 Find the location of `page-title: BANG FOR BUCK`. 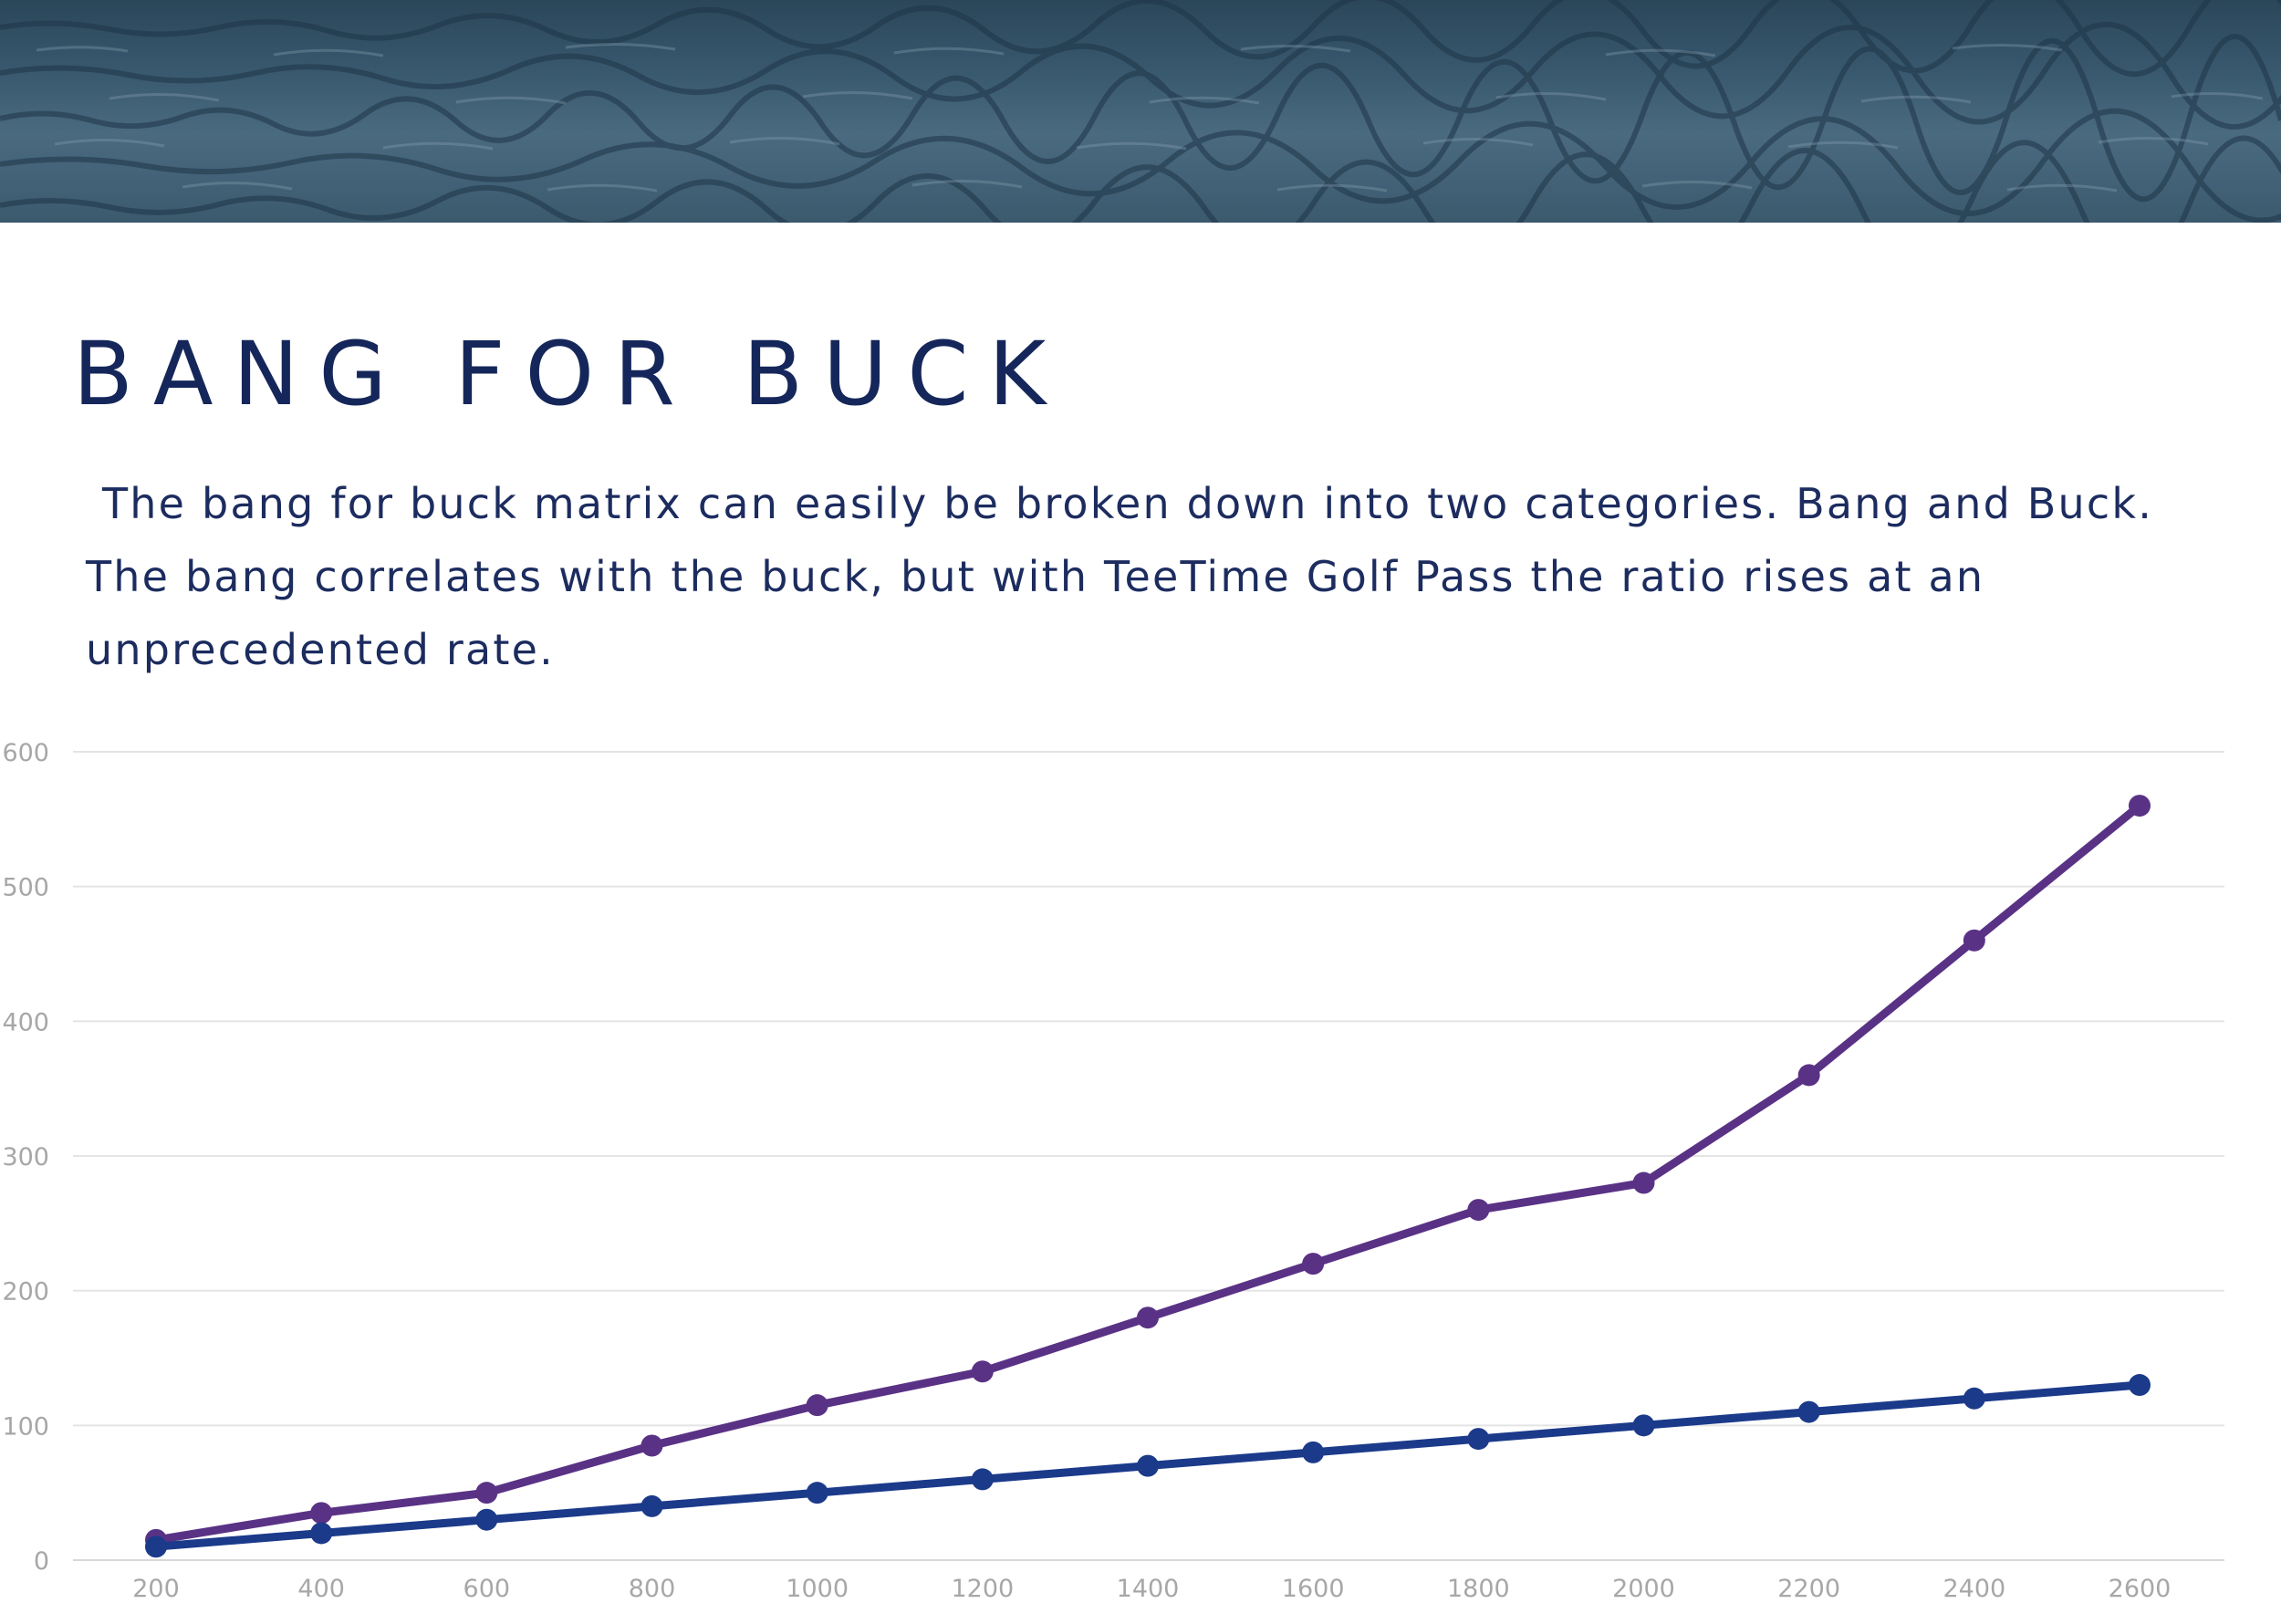

page-title: BANG FOR BUCK is located at coordinates (570, 374).